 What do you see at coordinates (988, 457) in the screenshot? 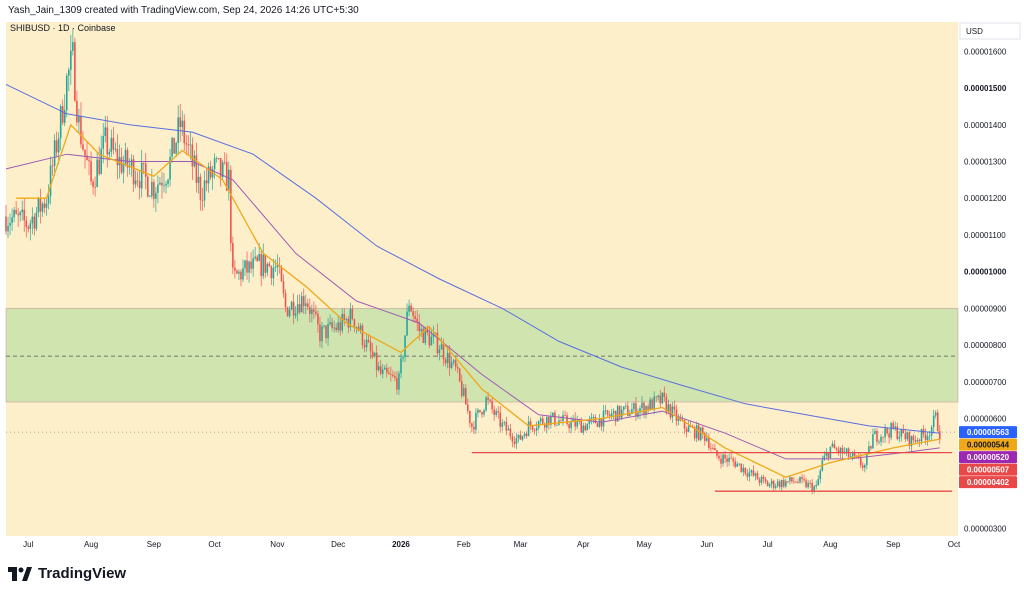
I see `price-badge-label: 0.00000520` at bounding box center [988, 457].